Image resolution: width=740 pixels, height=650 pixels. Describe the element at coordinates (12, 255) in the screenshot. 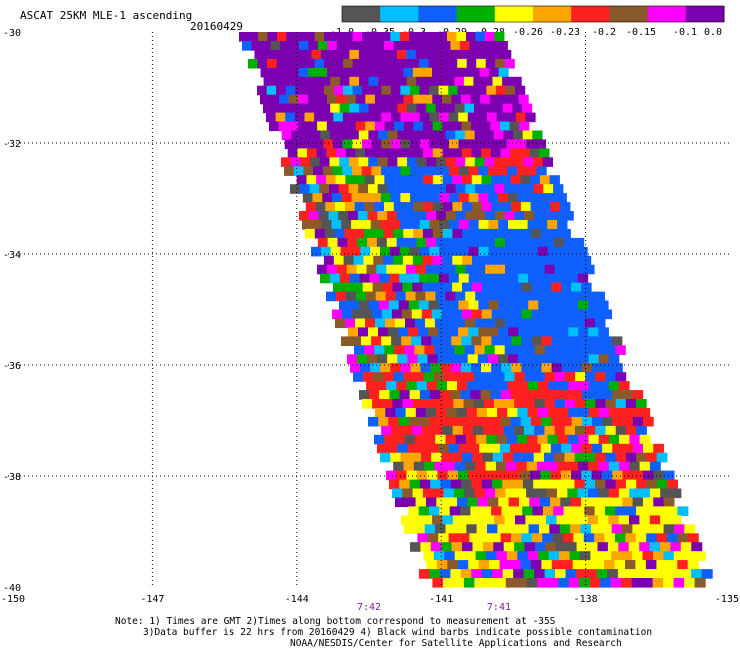

I see `y-tick-label: -34` at that location.